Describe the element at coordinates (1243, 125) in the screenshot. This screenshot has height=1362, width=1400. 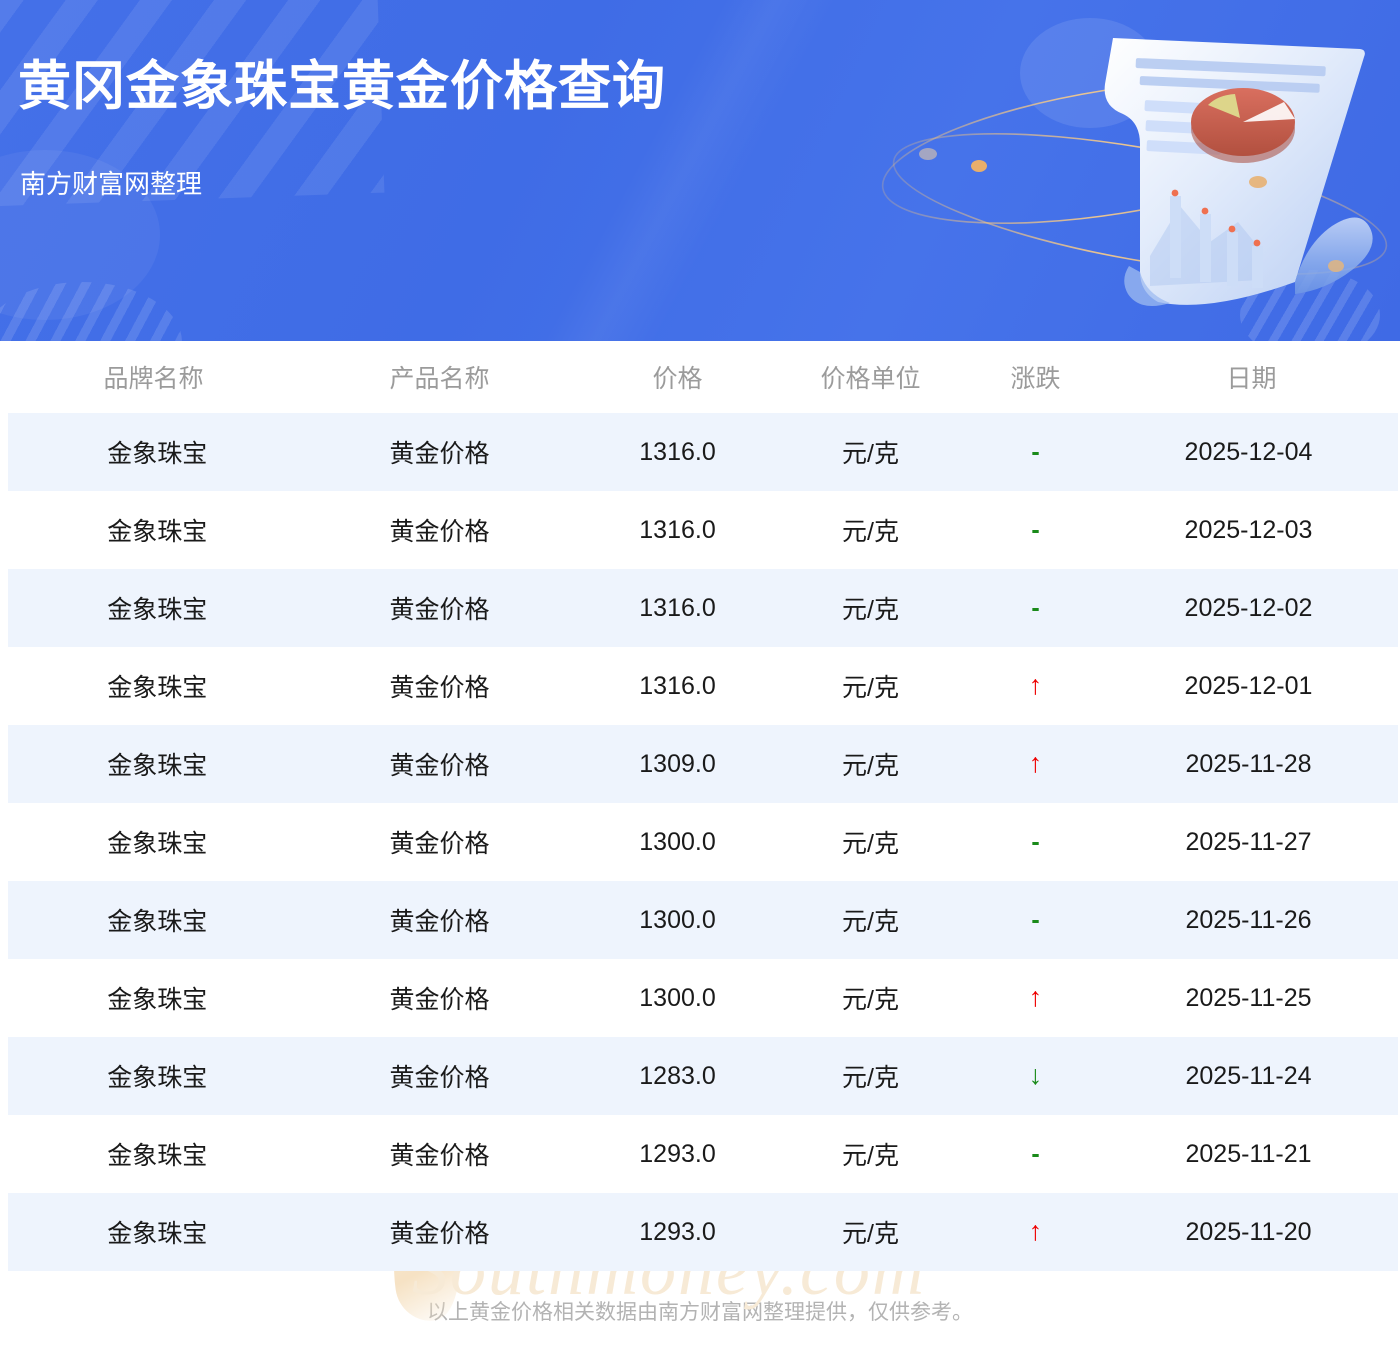
I see `pie-chart-graphic` at that location.